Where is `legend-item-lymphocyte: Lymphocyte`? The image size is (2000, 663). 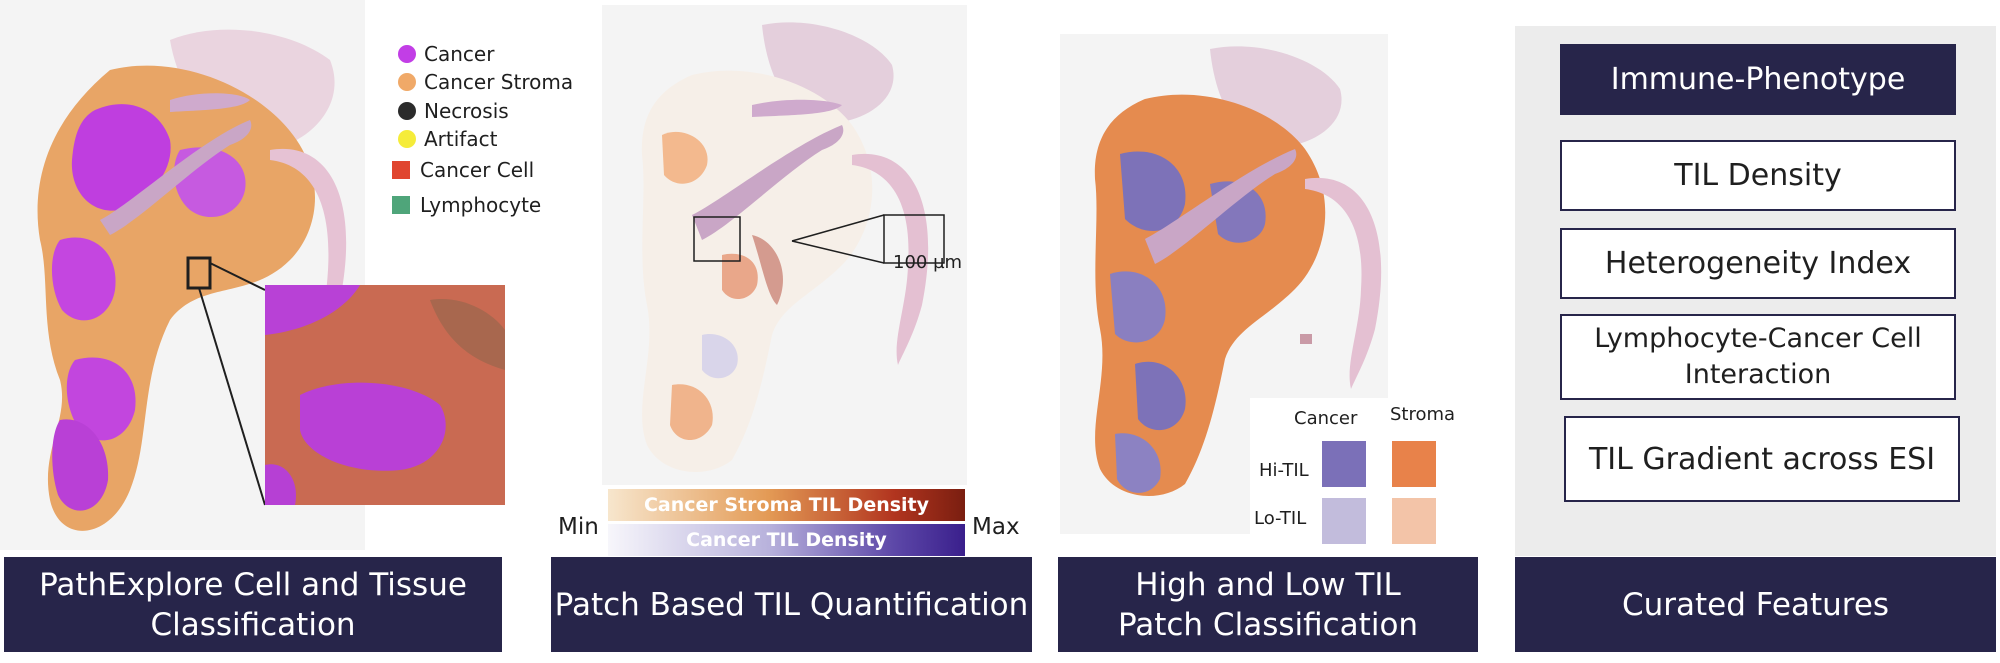
legend-item-lymphocyte: Lymphocyte is located at coordinates (466, 205).